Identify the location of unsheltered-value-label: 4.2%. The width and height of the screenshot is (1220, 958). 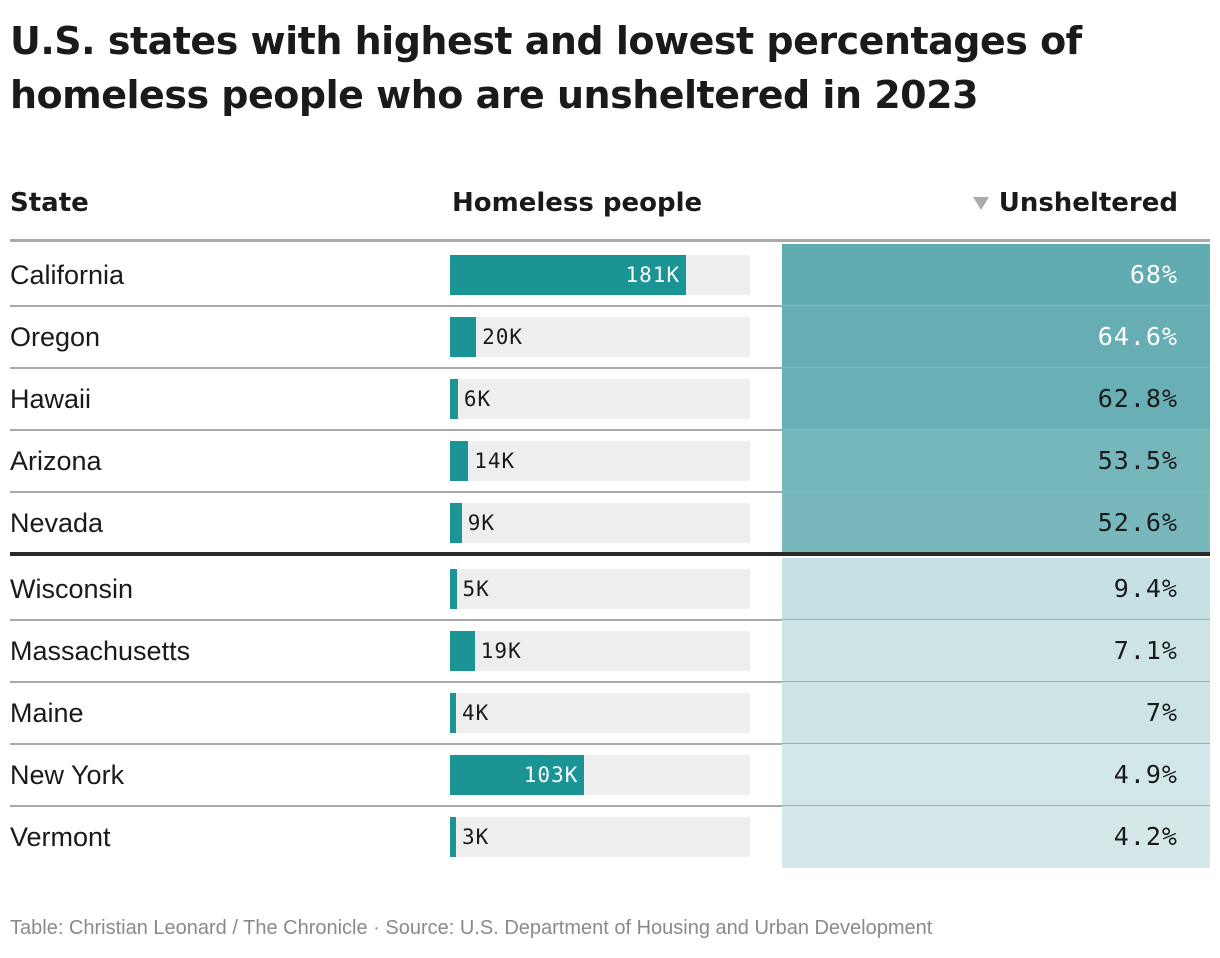
(1145, 836).